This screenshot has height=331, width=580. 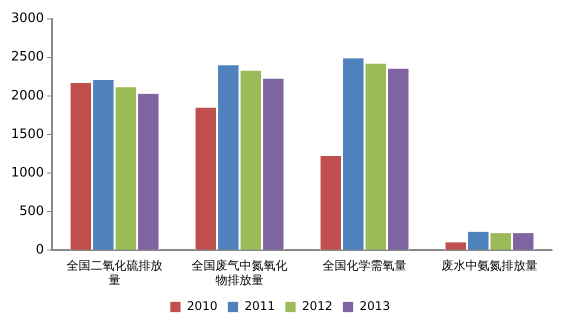 What do you see at coordinates (27, 18) in the screenshot?
I see `y-tick-label: 3000` at bounding box center [27, 18].